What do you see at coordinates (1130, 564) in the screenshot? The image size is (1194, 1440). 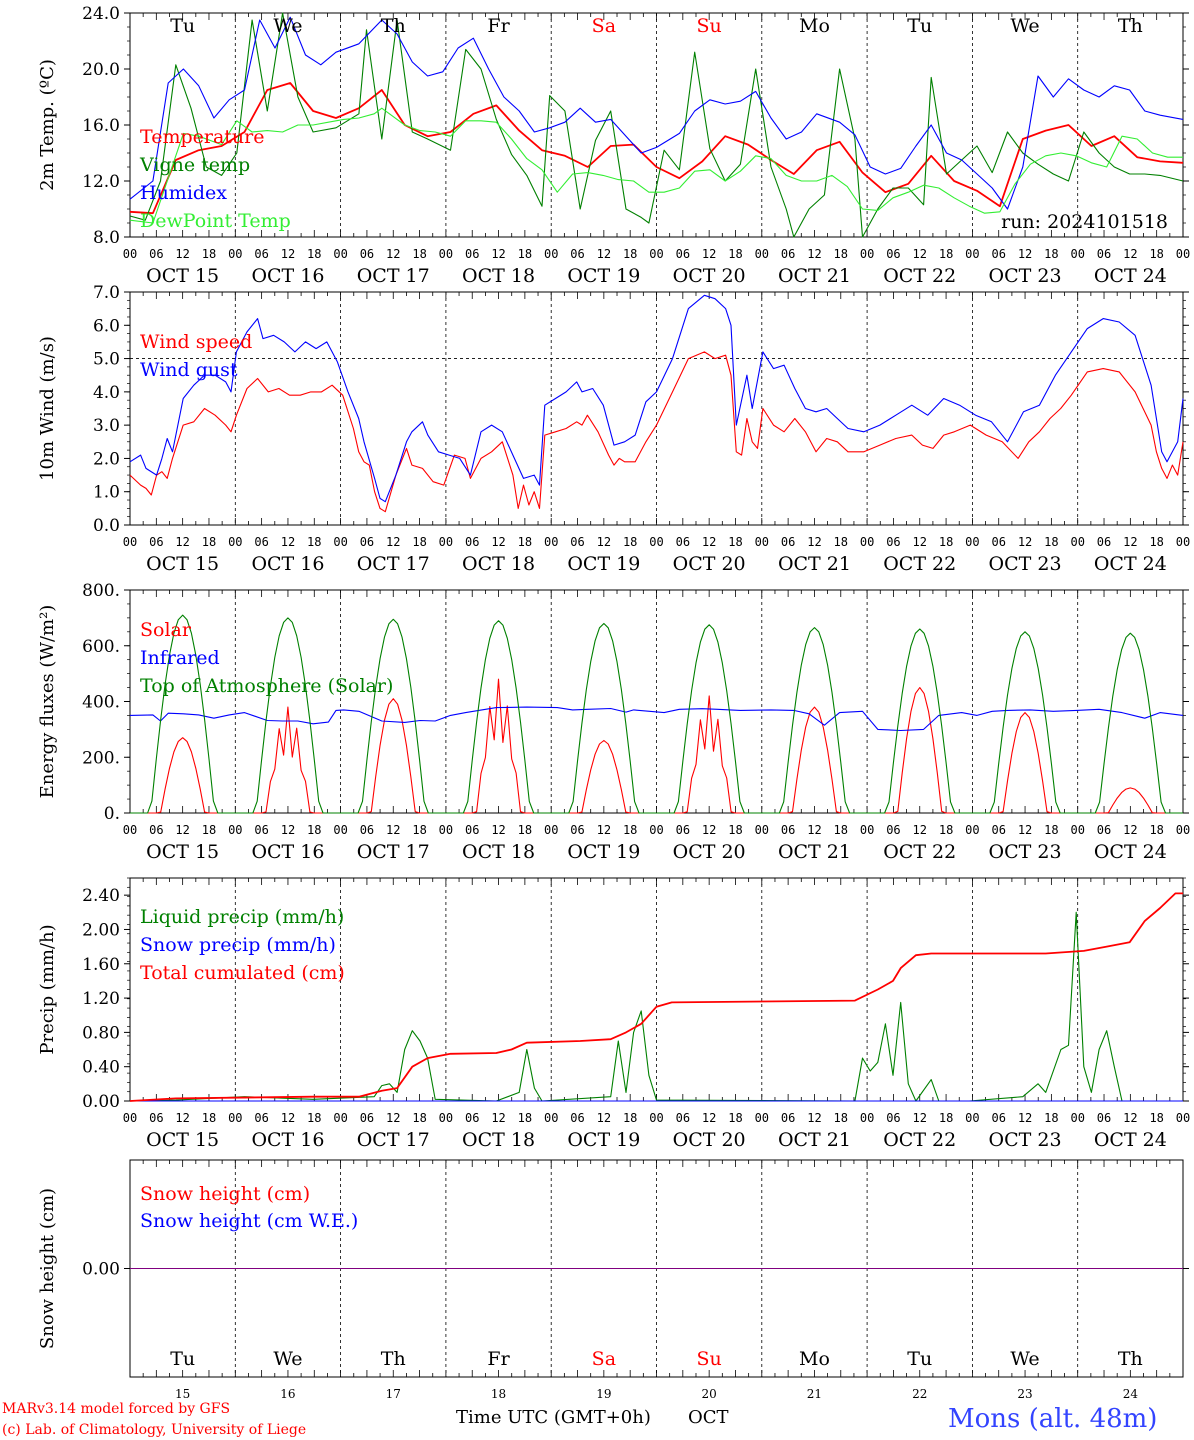 I see `wind-date-label: OCT 24` at bounding box center [1130, 564].